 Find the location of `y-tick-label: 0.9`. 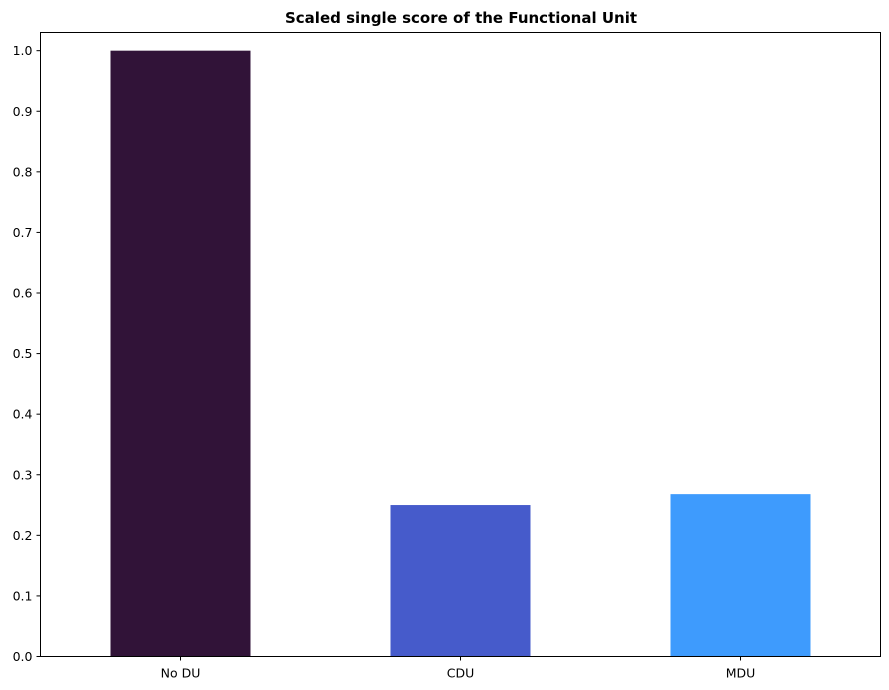

y-tick-label: 0.9 is located at coordinates (23, 111).